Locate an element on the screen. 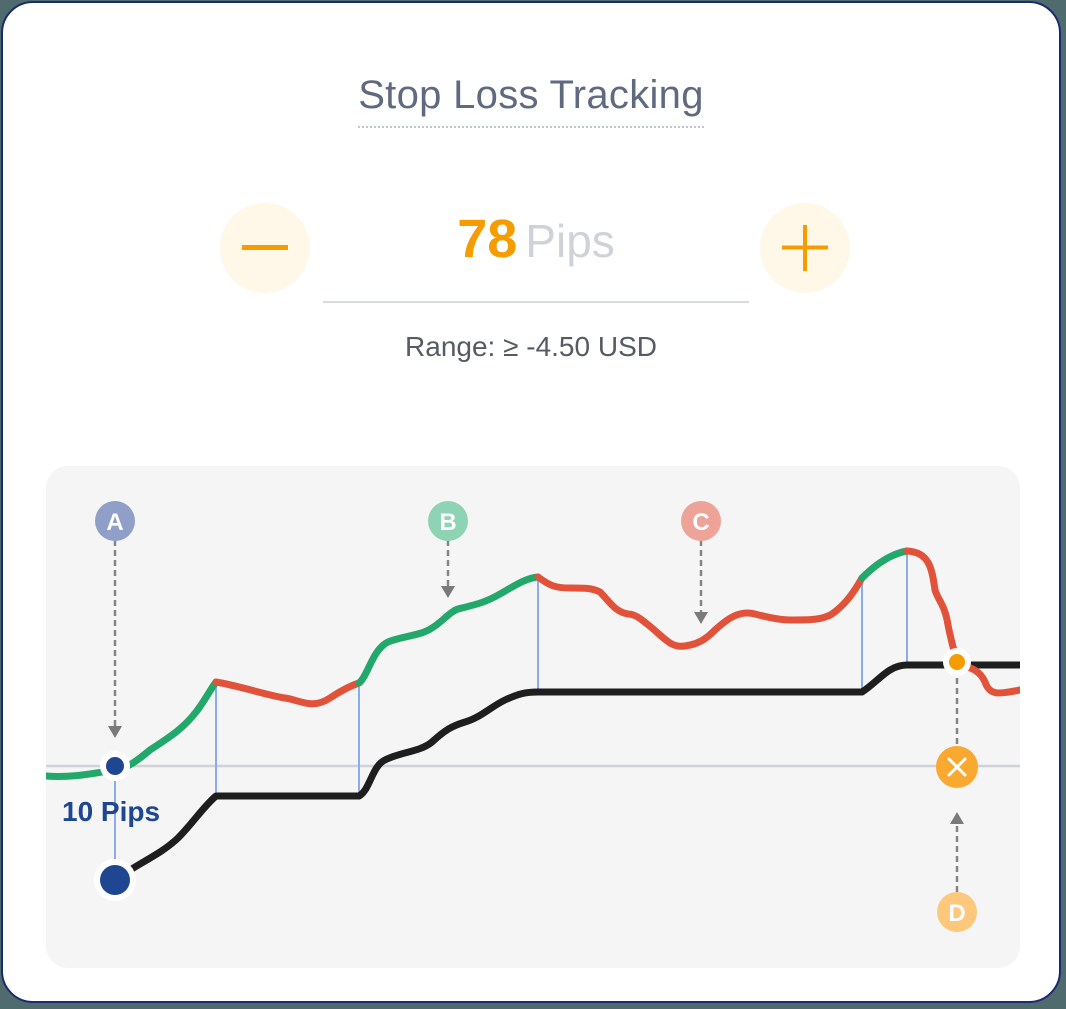  svg-text: C is located at coordinates (700, 522).